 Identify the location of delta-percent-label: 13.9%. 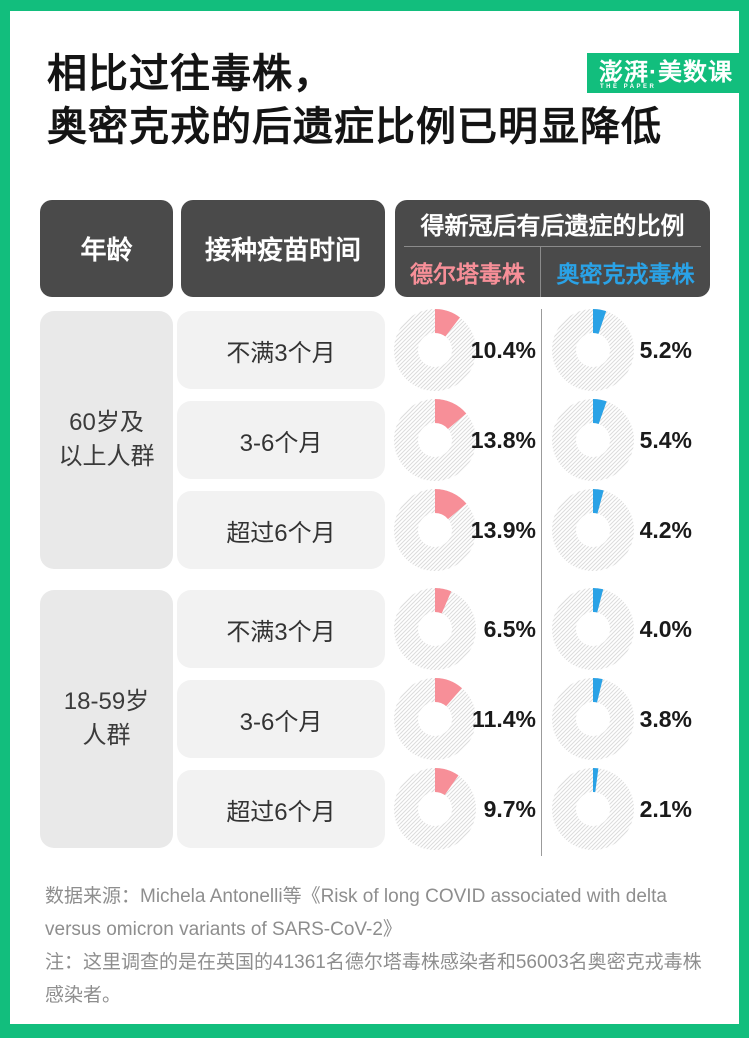
(503, 529).